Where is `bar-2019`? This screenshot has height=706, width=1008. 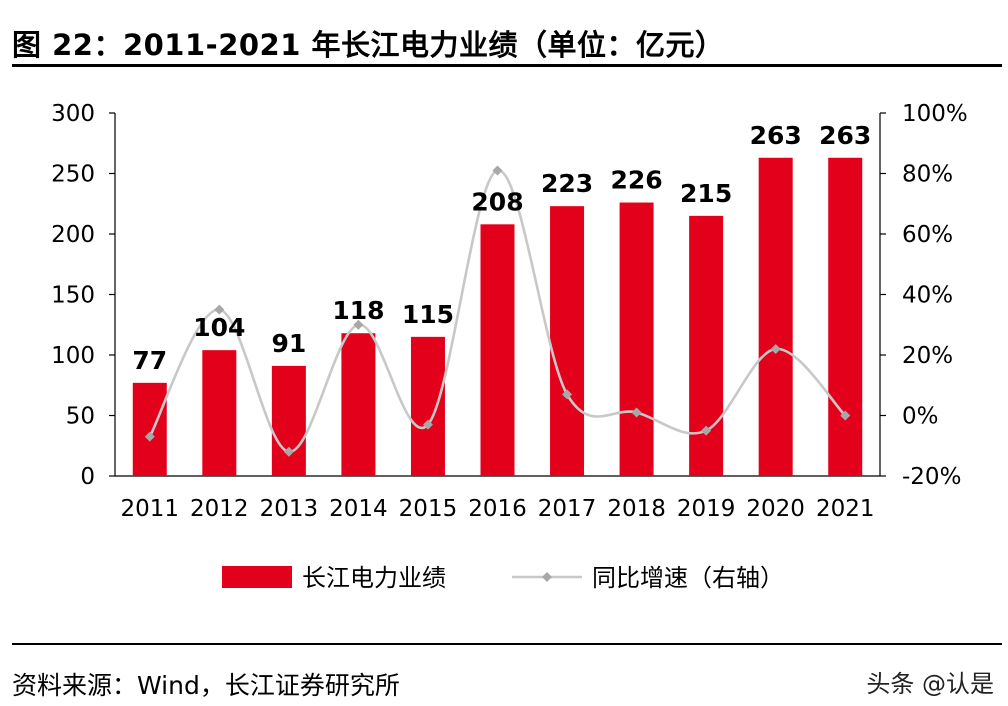 bar-2019 is located at coordinates (706, 345).